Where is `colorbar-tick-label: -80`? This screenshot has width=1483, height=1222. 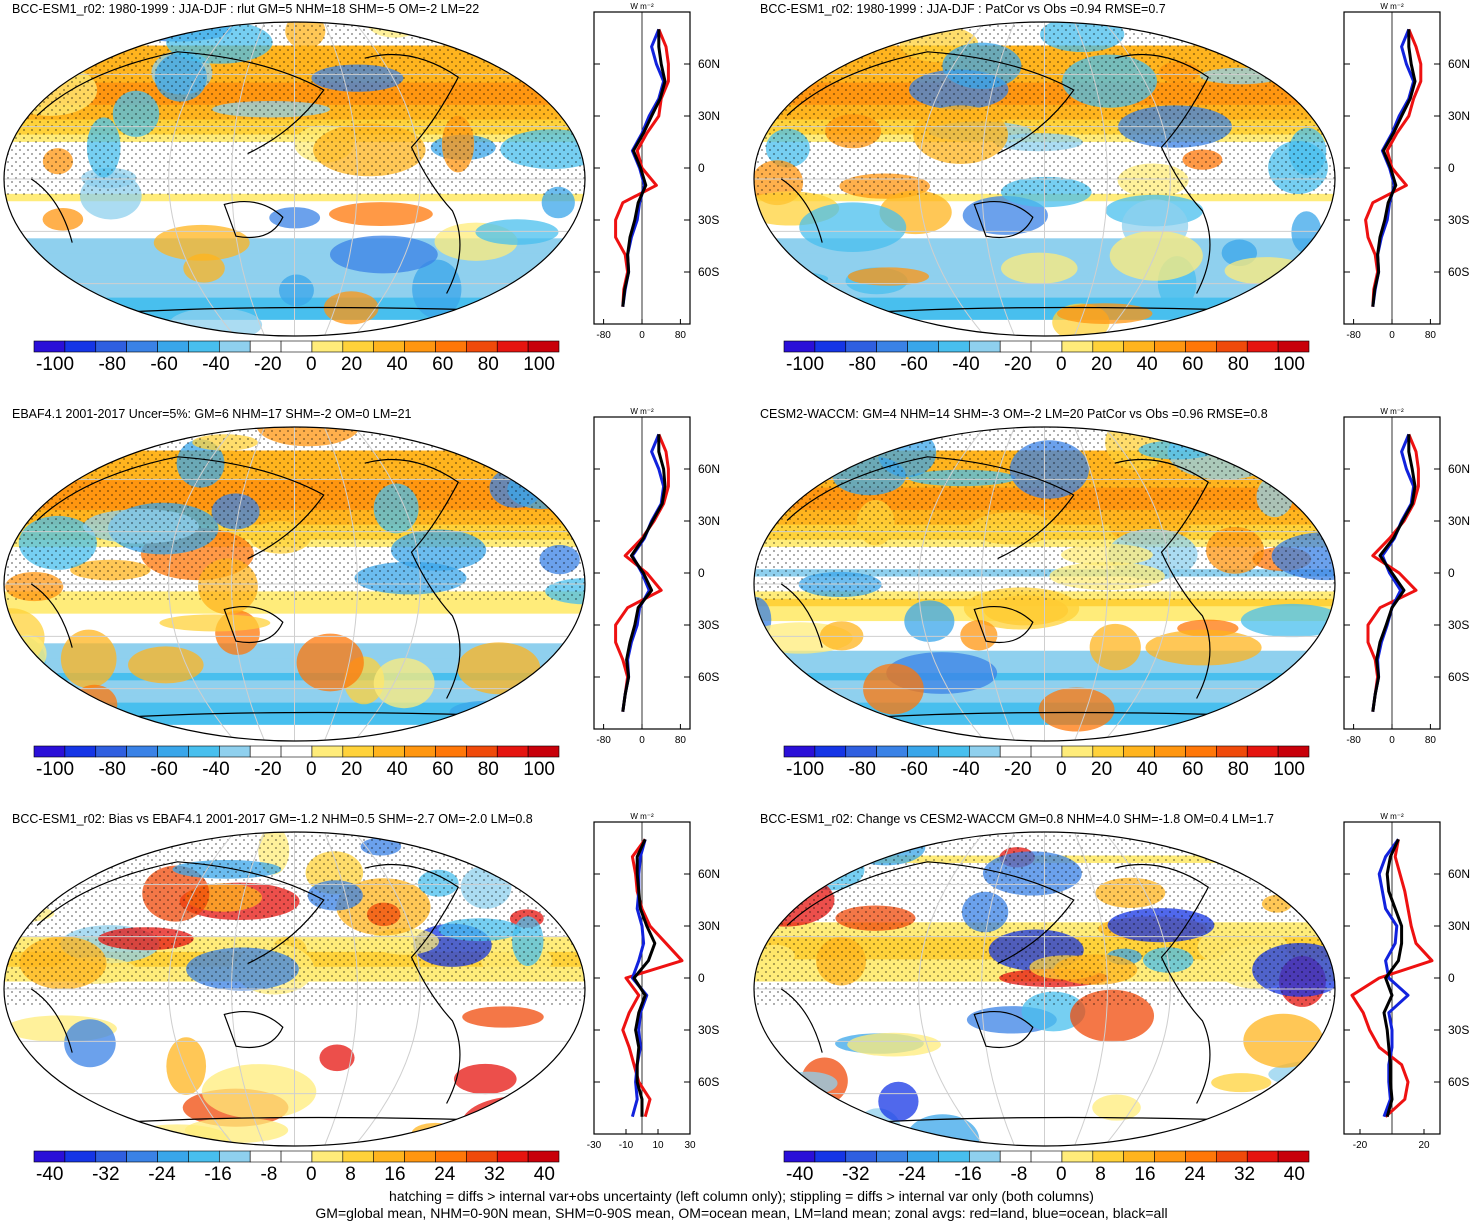
colorbar-tick-label: -80 is located at coordinates (862, 364).